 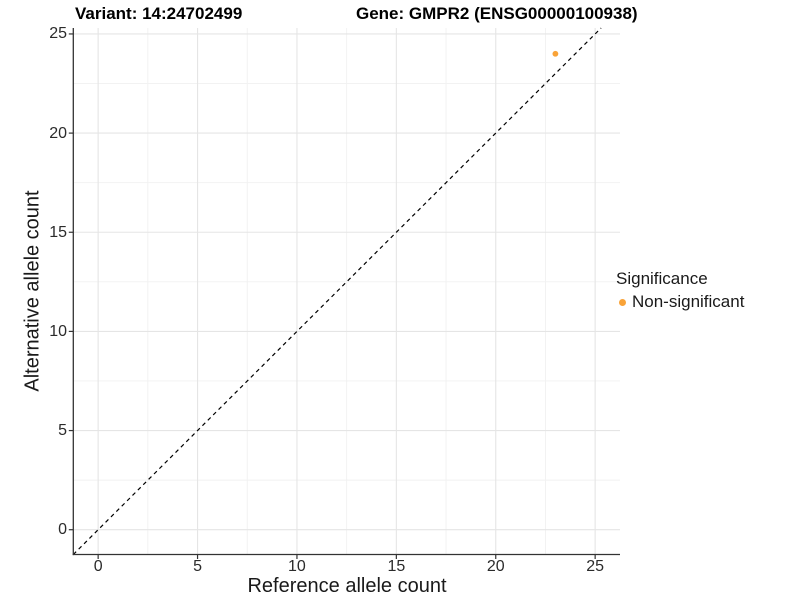 I want to click on legend-title: Significance, so click(x=662, y=278).